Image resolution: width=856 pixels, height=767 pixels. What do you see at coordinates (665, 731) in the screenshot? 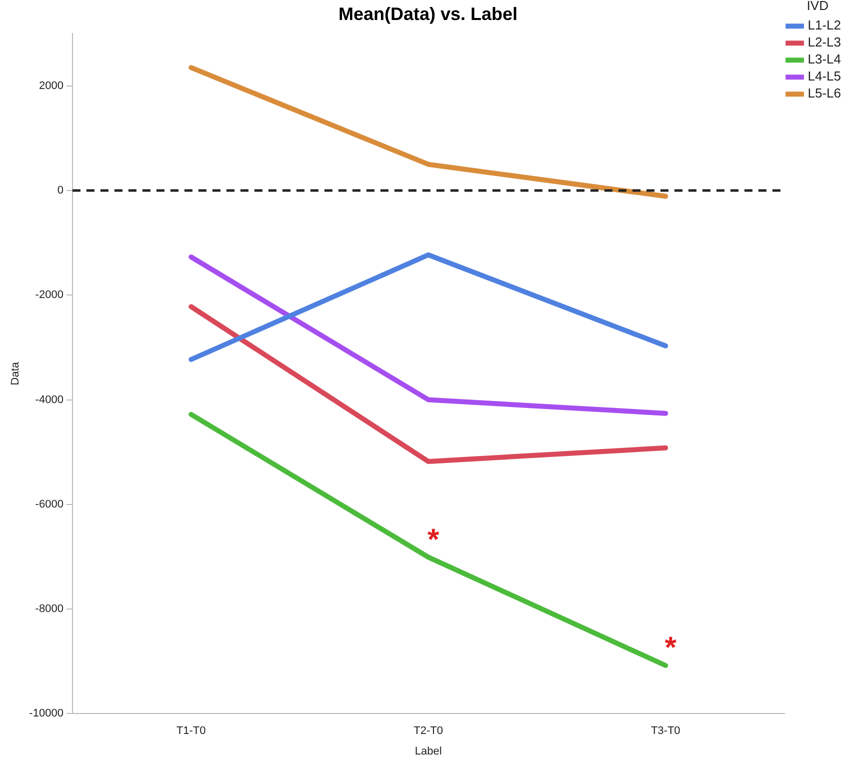
I see `x-tick-label: T3-T0` at bounding box center [665, 731].